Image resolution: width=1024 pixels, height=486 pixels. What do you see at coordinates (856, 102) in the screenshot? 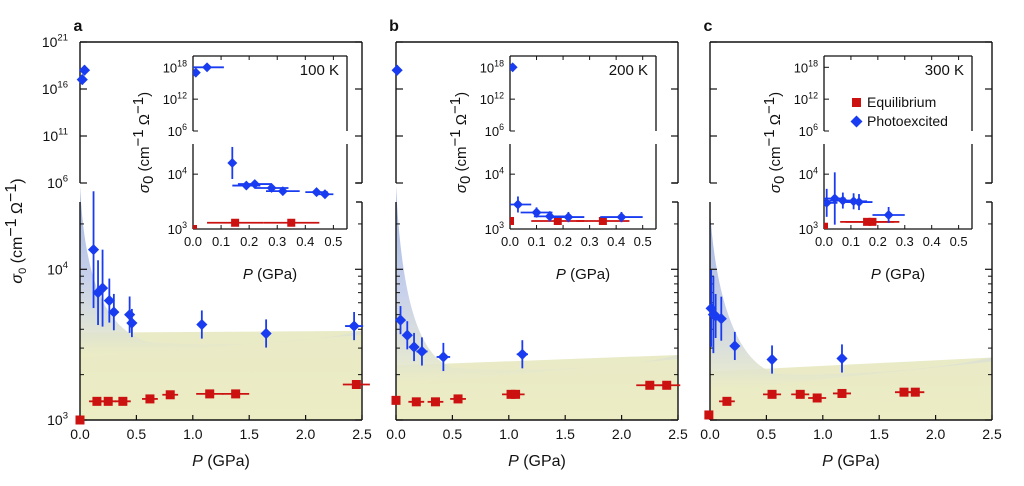
I see `legend-eq-marker` at bounding box center [856, 102].